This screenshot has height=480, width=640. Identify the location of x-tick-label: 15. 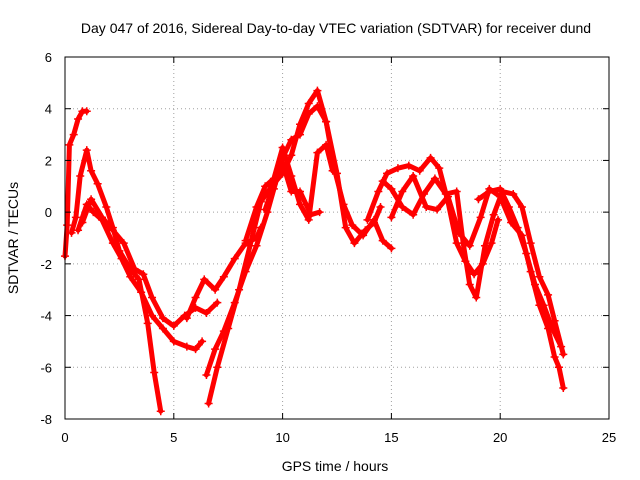
(391, 437).